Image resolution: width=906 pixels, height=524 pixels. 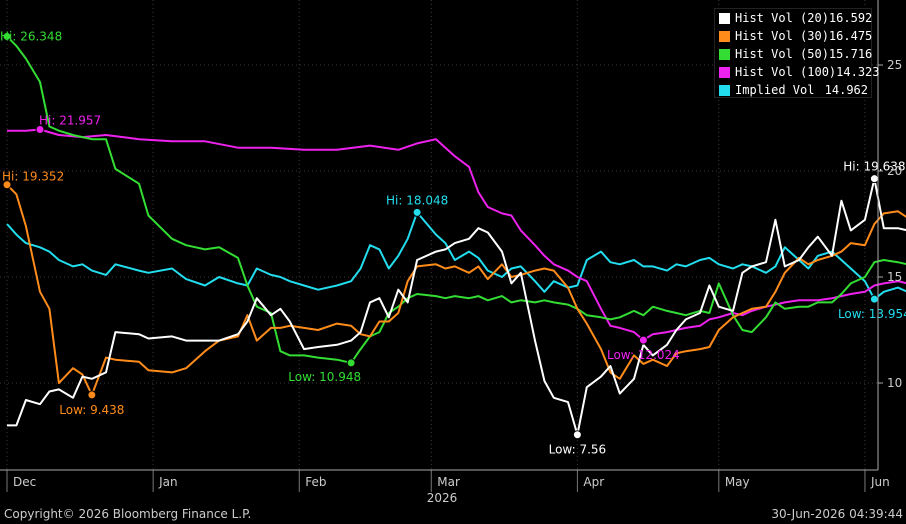 I want to click on legend-last-value: 14.323, so click(x=858, y=72).